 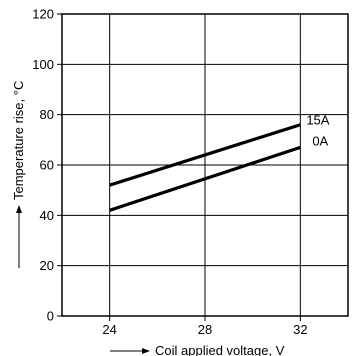 I want to click on series-label-15A: 15A, so click(x=317, y=120).